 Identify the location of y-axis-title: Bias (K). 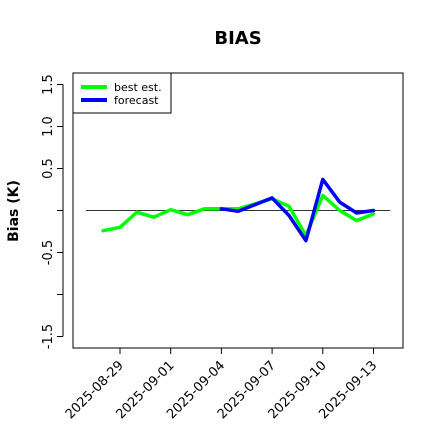
(14, 211).